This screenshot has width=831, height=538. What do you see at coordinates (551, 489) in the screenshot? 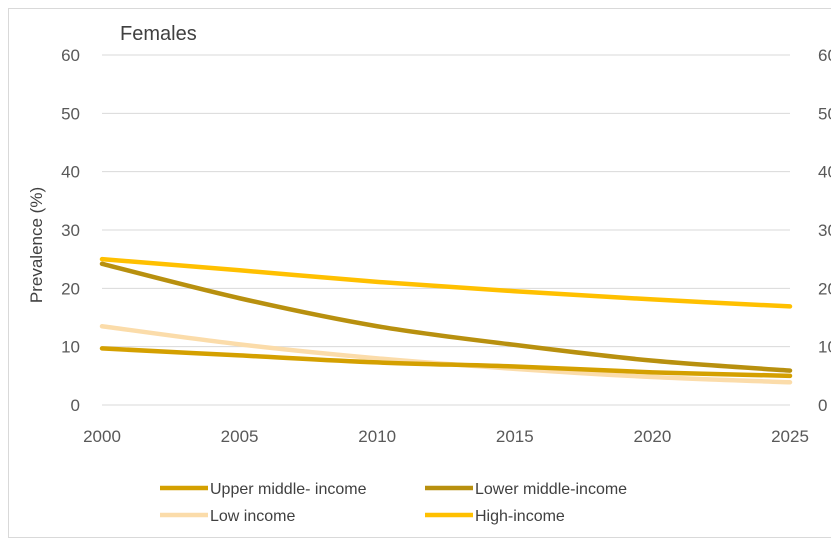
I see `legend-label: Lower middle-income` at bounding box center [551, 489].